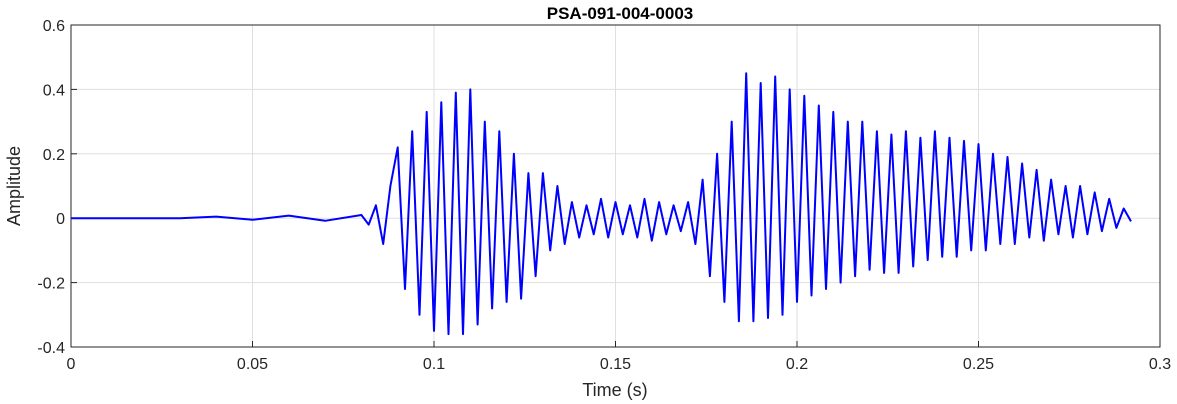 This screenshot has height=404, width=1177. What do you see at coordinates (978, 364) in the screenshot?
I see `x-tick-label: 0.25` at bounding box center [978, 364].